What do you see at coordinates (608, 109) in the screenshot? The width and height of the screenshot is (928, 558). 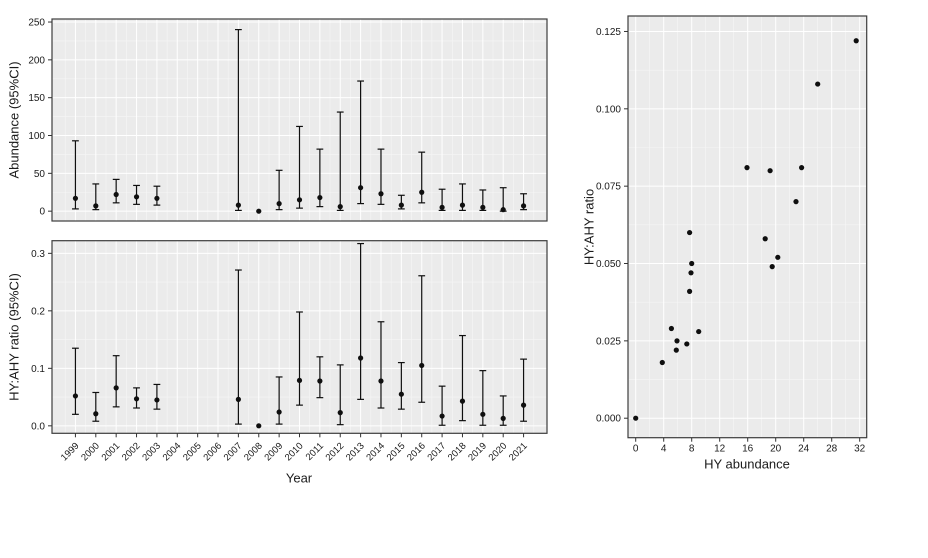 I see `svg-text: 0.100` at bounding box center [608, 109].